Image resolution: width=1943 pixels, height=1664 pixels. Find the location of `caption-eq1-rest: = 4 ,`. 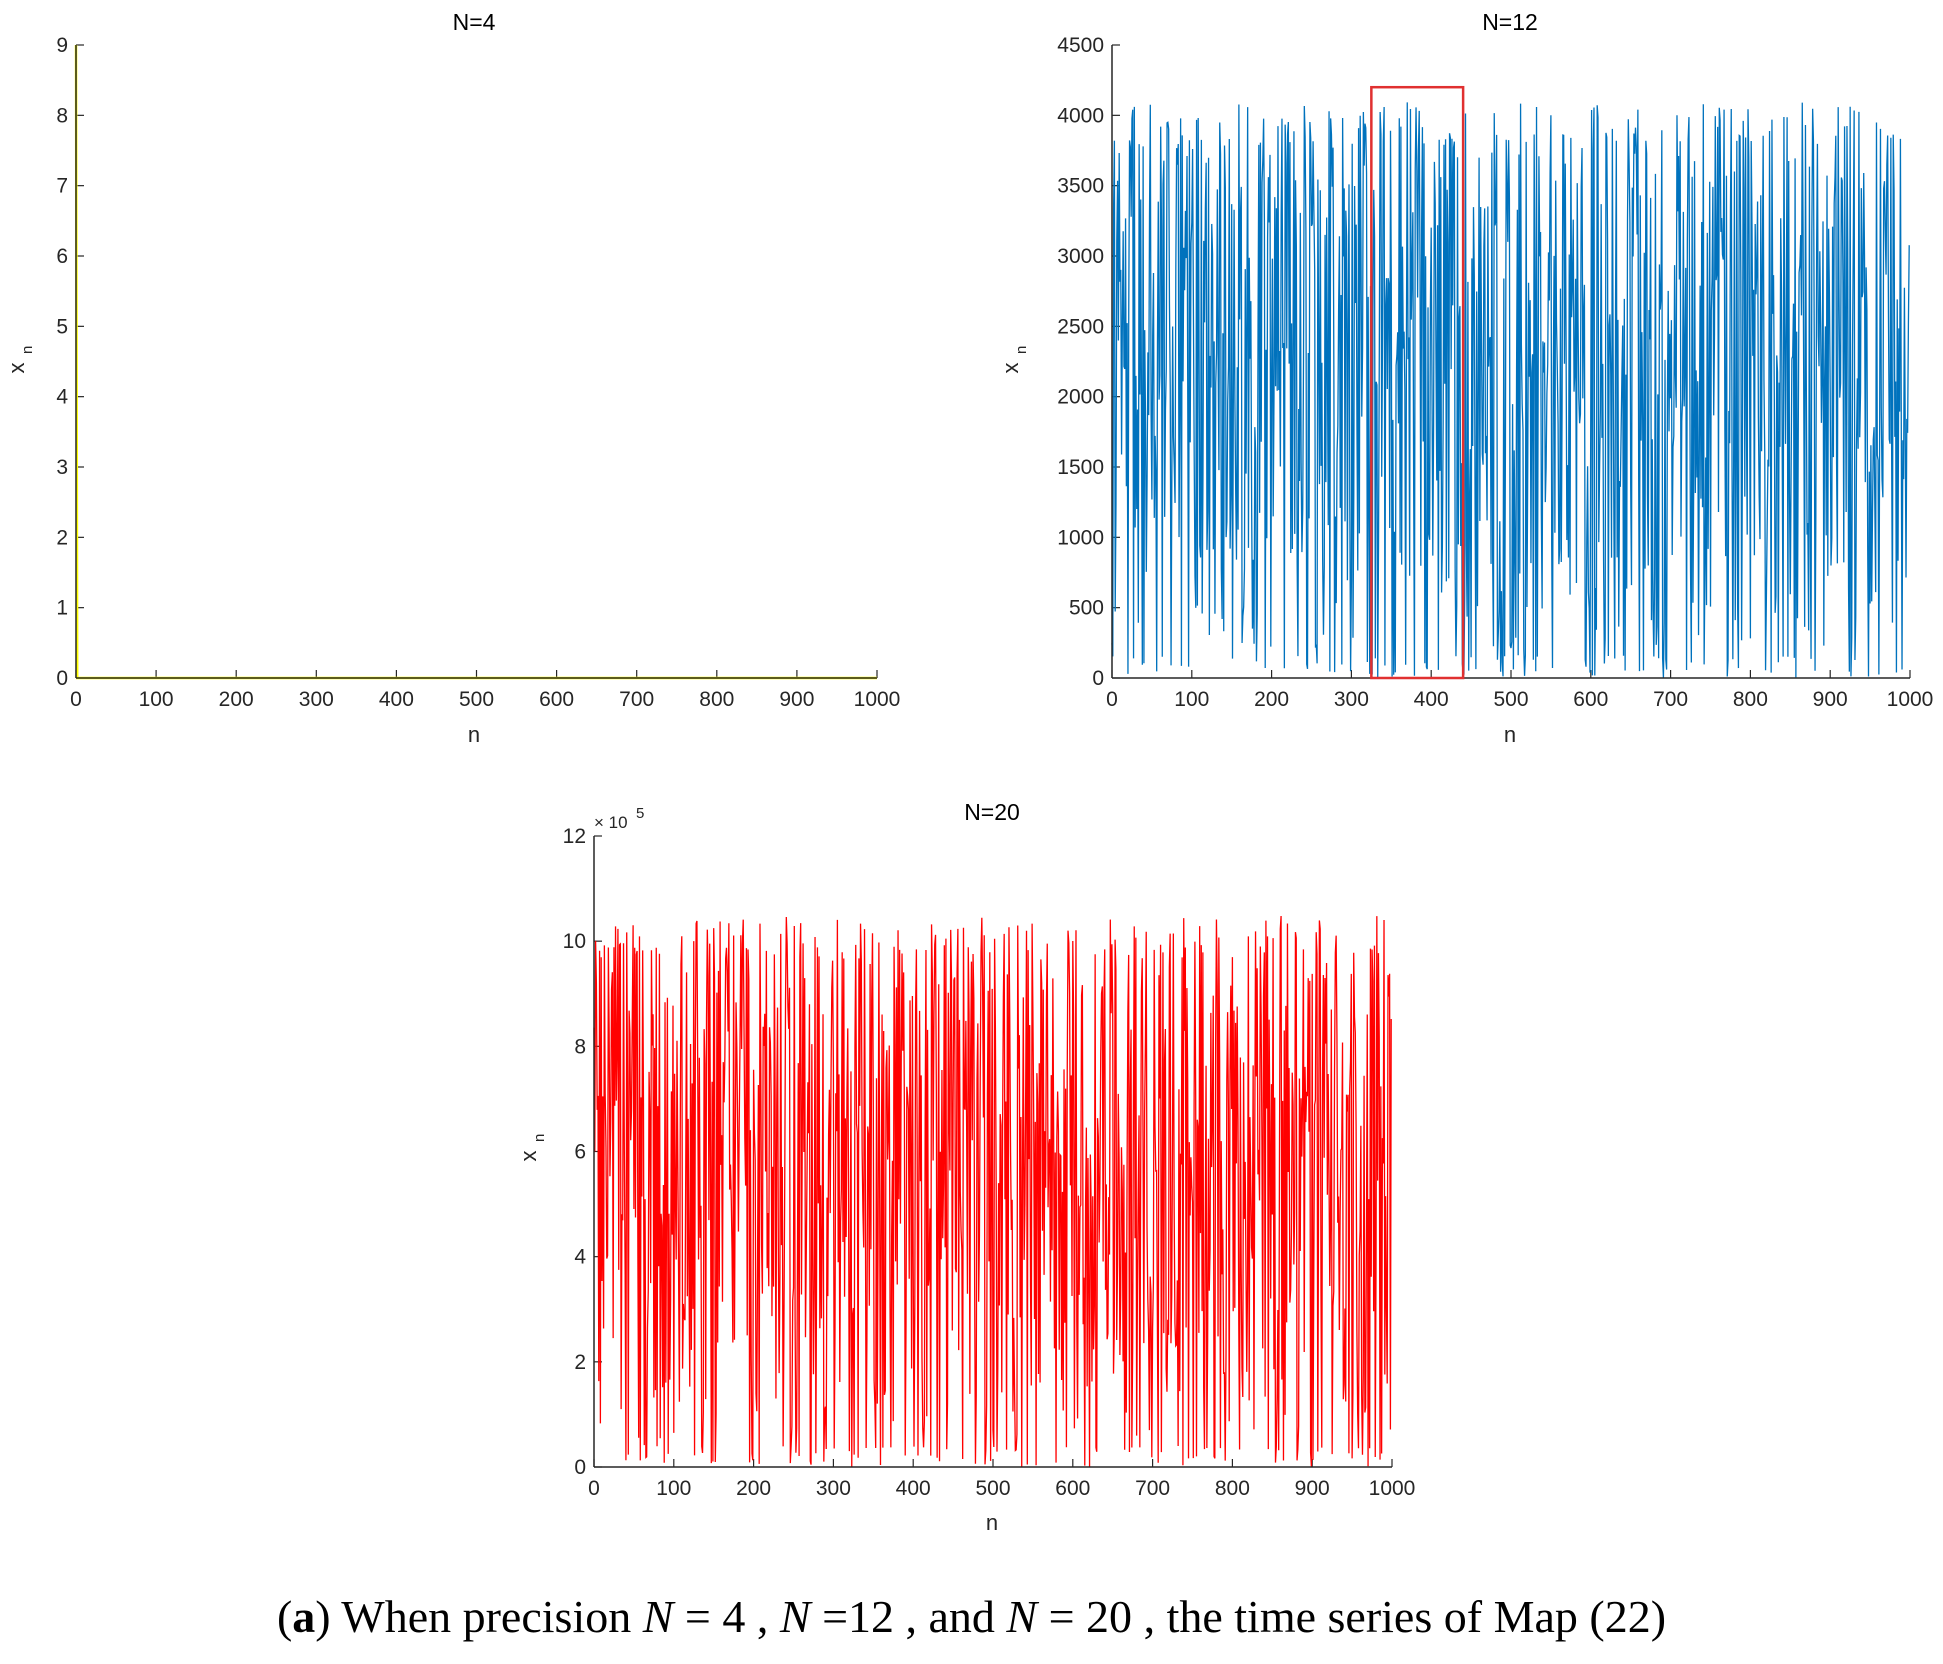

caption-eq1-rest: = 4 , is located at coordinates (726, 1616).